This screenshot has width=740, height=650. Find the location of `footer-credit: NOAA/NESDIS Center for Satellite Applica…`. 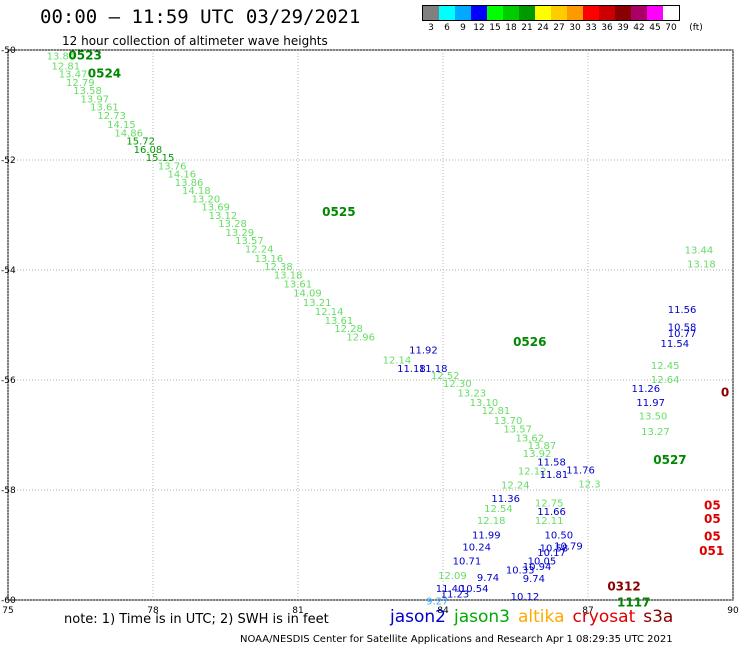

footer-credit: NOAA/NESDIS Center for Satellite Applica… is located at coordinates (456, 639).